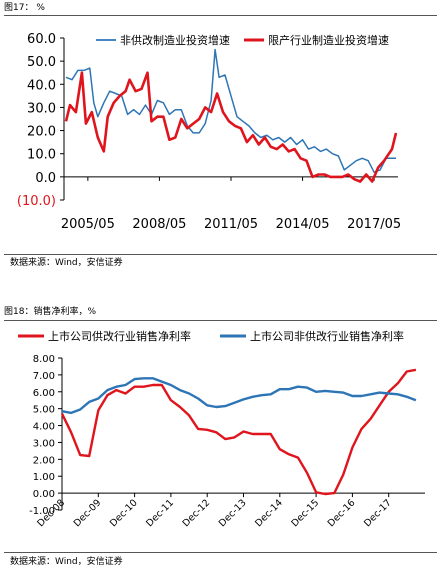 The width and height of the screenshot is (441, 577). Describe the element at coordinates (41, 62) in the screenshot. I see `y-tick-label: 50.0` at that location.